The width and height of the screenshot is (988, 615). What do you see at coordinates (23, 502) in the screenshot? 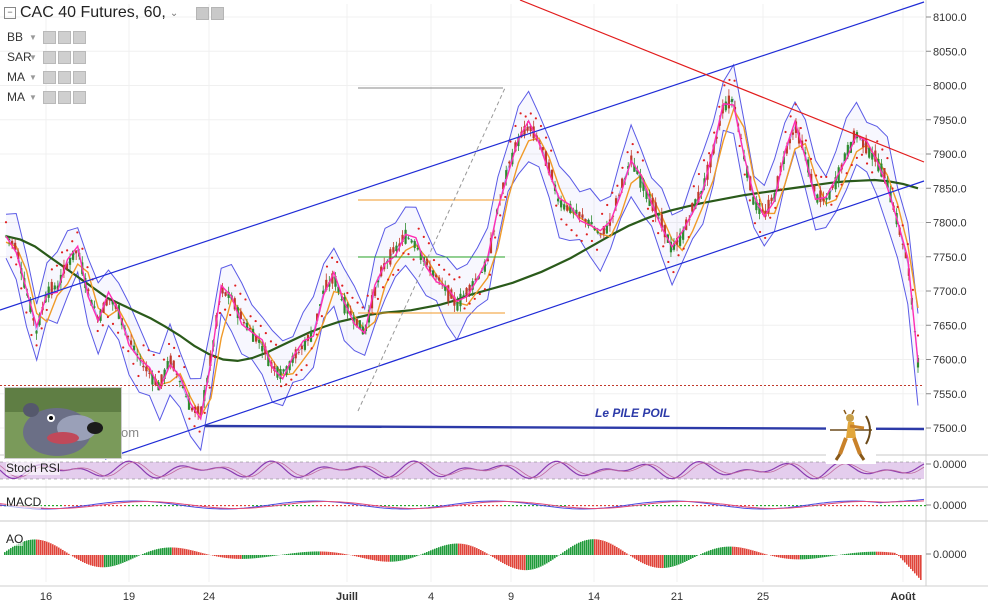
I see `macd-label: MACD` at bounding box center [23, 502].